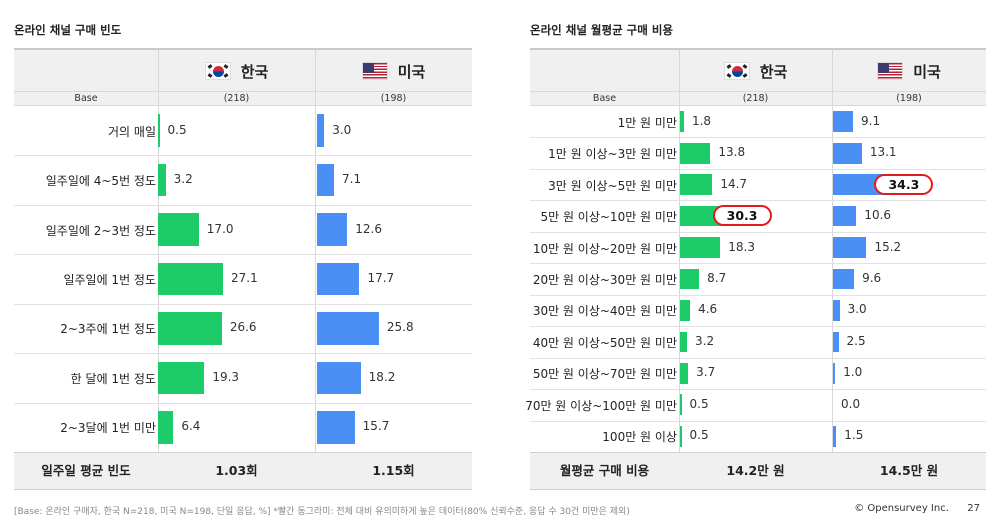 This screenshot has width=1000, height=528. I want to click on korea-value-label: 19.3, so click(226, 376).